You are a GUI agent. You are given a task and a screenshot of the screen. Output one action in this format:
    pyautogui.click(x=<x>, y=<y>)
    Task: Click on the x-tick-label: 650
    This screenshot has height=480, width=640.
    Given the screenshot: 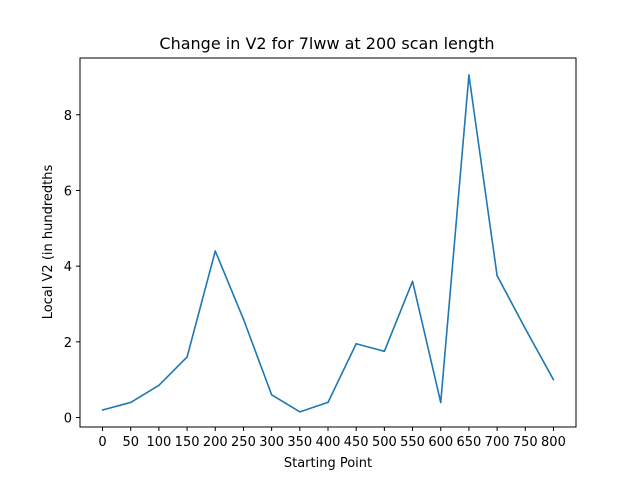 What is the action you would take?
    pyautogui.click(x=468, y=442)
    